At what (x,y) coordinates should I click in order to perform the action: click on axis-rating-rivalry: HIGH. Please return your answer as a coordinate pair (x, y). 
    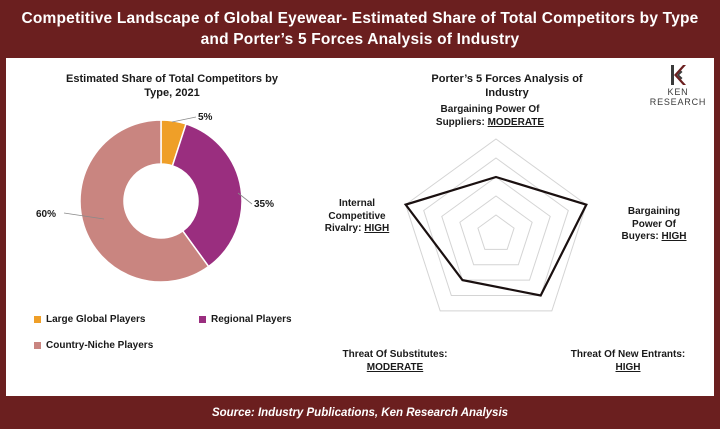
    Looking at the image, I should click on (377, 228).